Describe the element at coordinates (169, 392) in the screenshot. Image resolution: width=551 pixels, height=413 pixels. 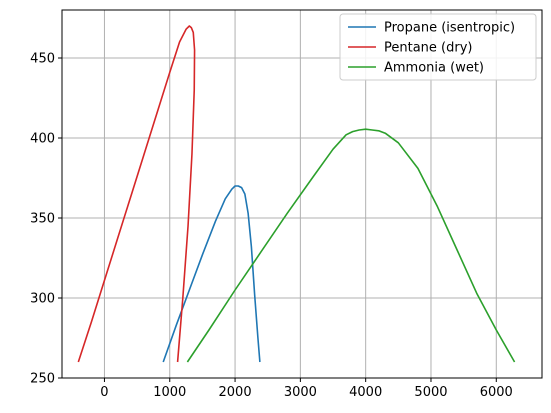
I see `x-tick-label: 1000` at that location.